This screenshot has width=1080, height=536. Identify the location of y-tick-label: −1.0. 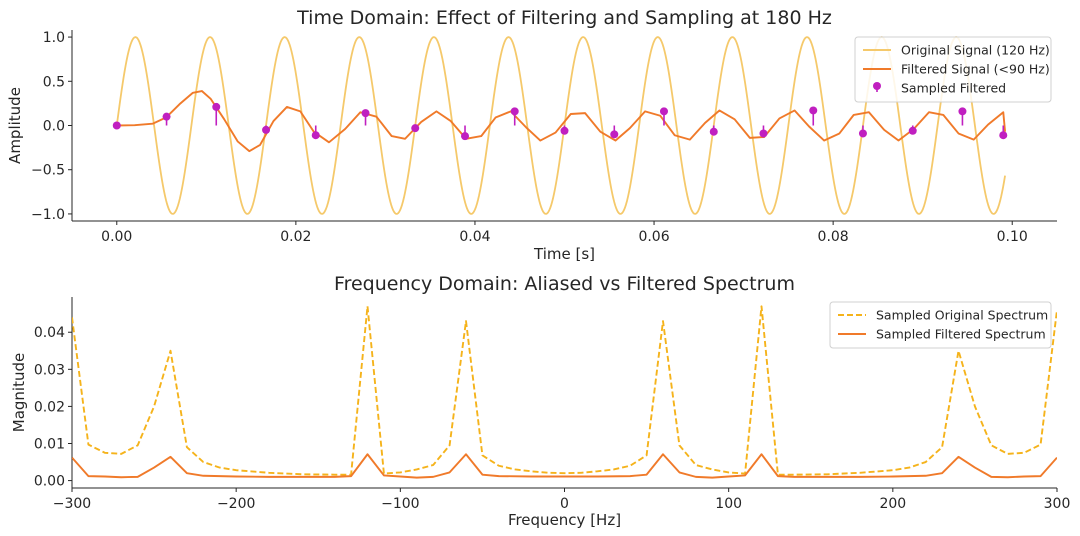
(48, 215).